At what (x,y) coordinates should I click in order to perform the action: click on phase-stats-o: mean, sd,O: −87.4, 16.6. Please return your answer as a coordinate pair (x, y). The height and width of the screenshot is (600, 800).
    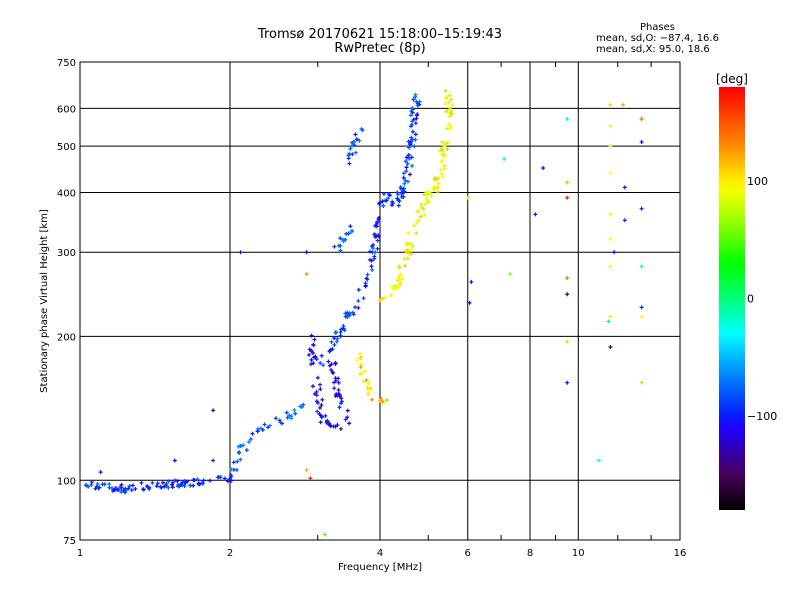
    Looking at the image, I should click on (657, 38).